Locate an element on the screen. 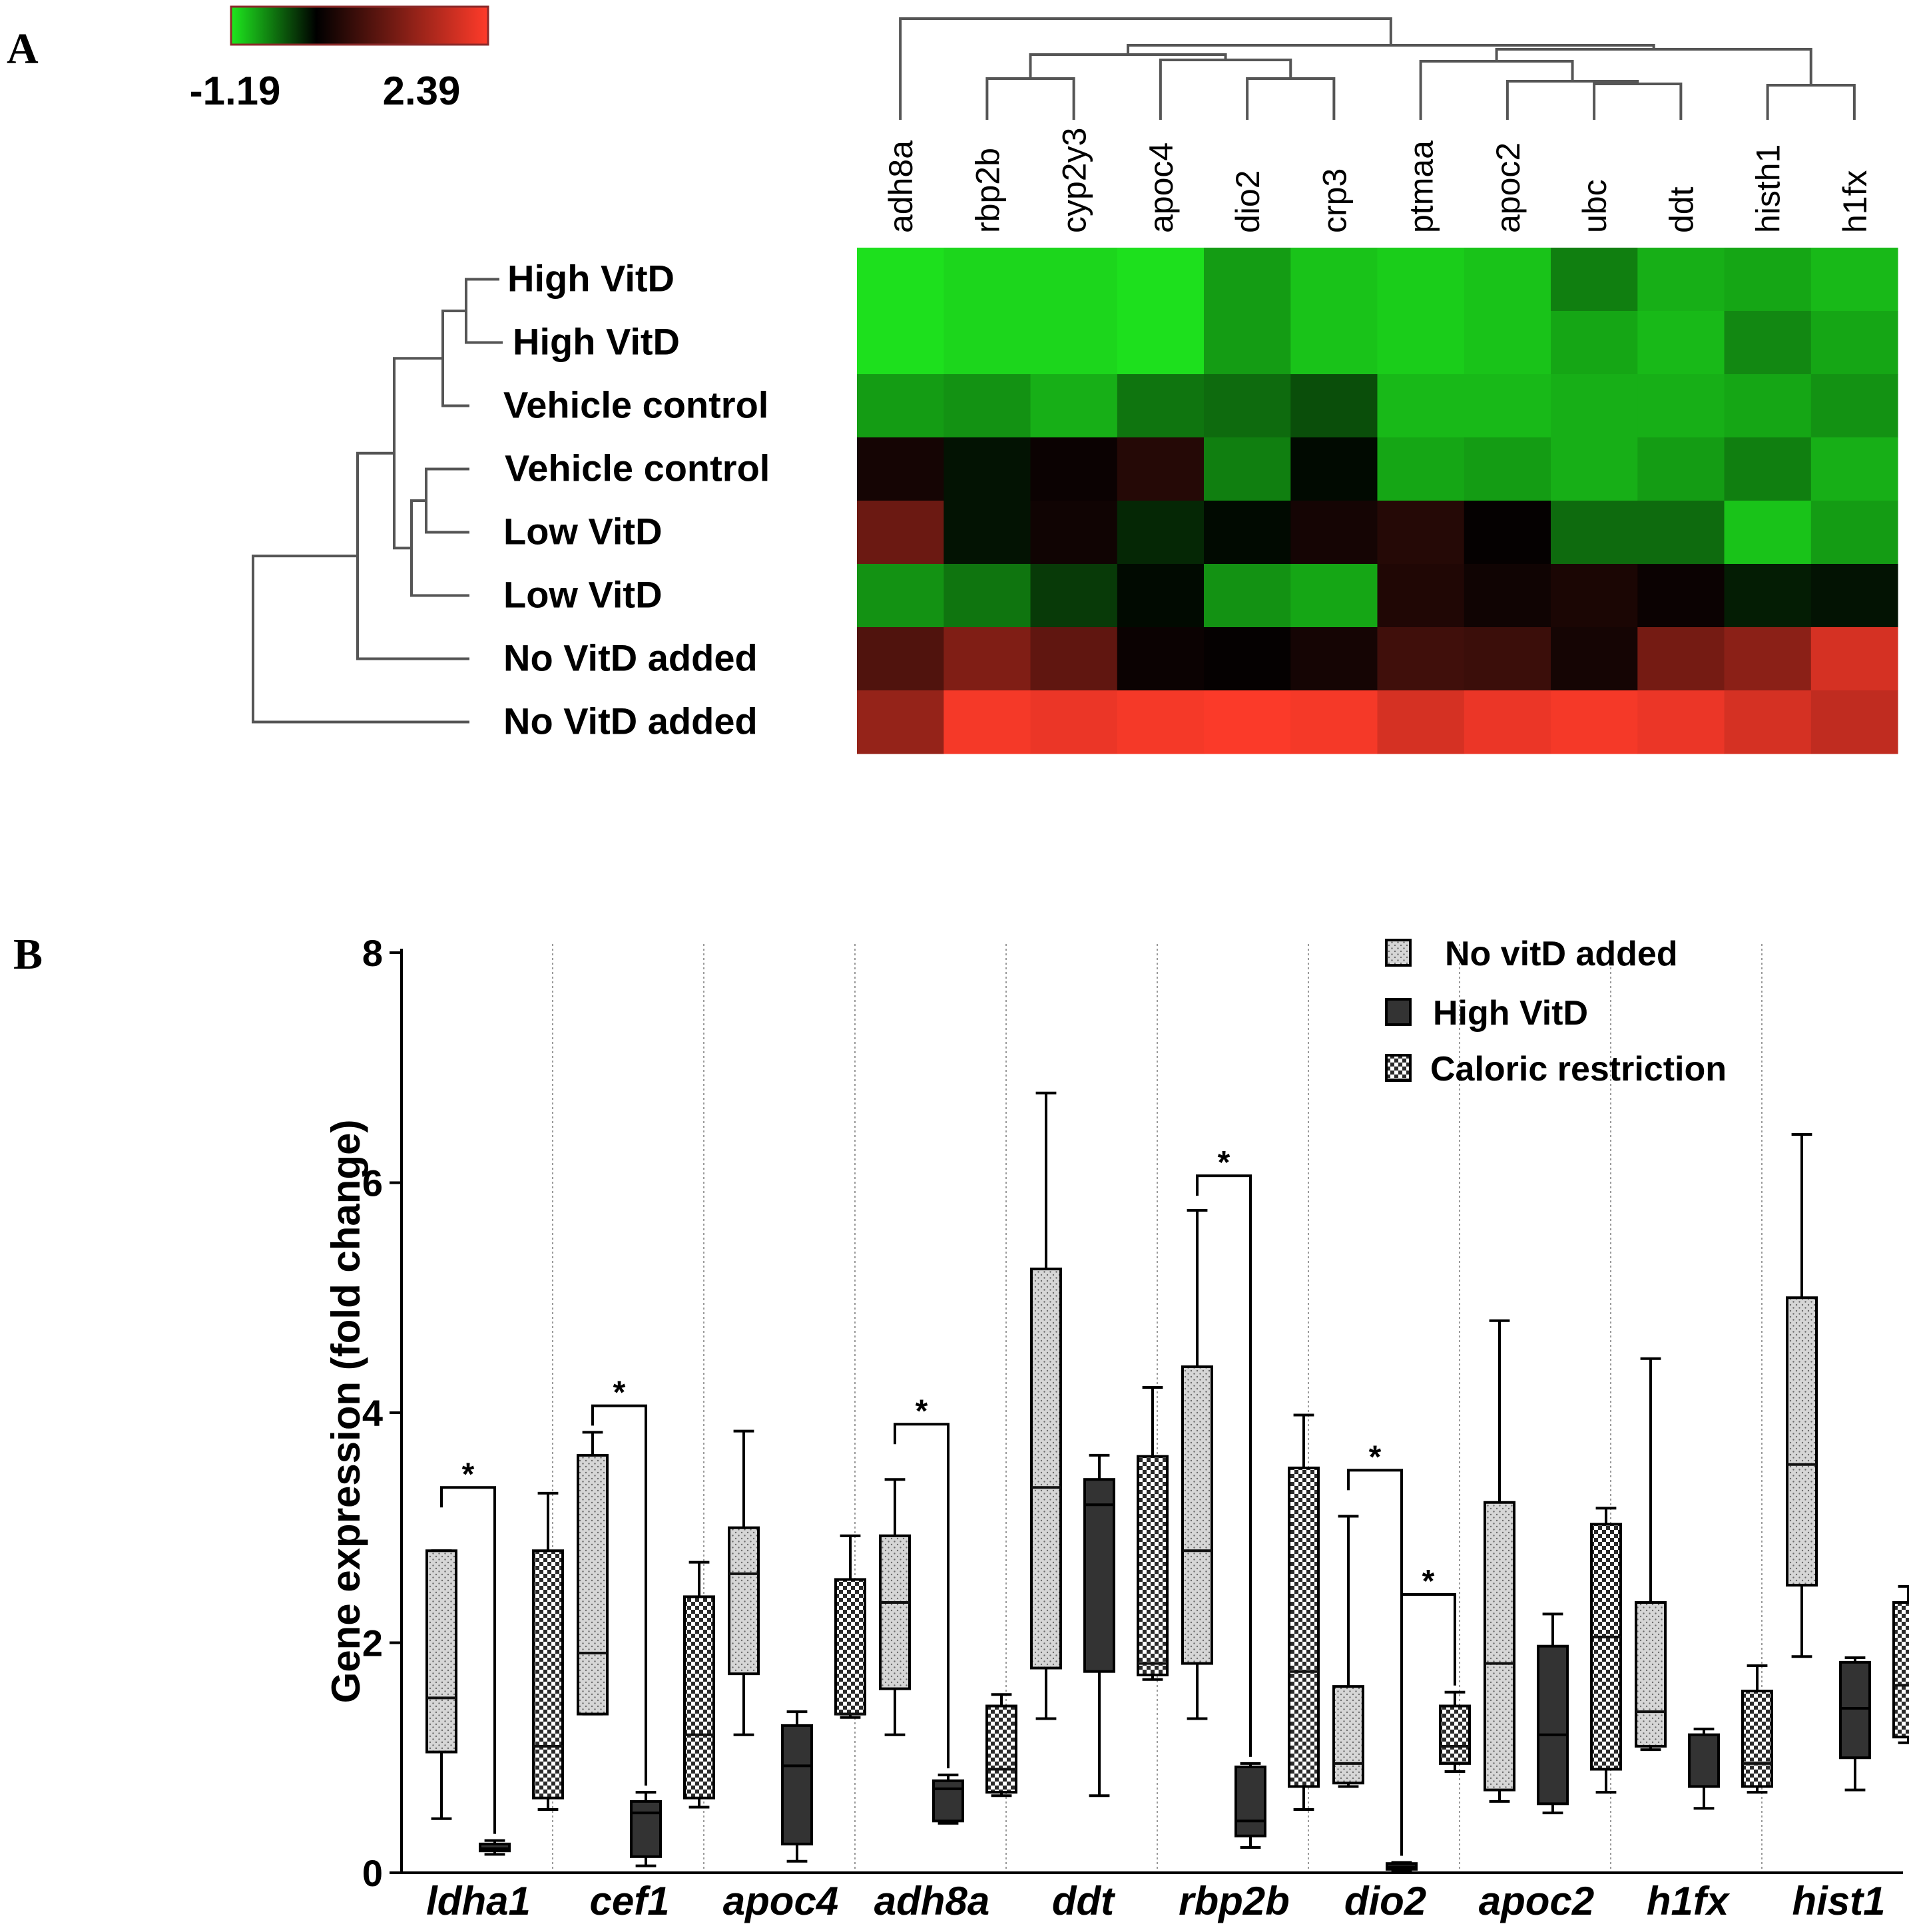 The image size is (1909, 1932). legend-label: No vitD added is located at coordinates (1561, 954).